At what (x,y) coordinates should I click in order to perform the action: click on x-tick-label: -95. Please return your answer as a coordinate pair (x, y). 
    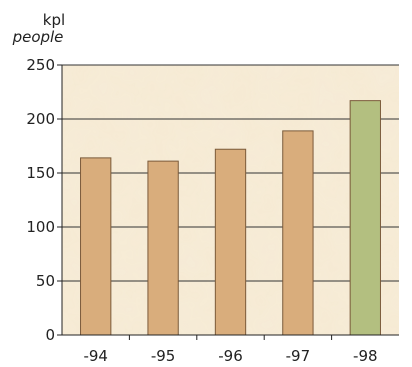
    Looking at the image, I should click on (163, 356).